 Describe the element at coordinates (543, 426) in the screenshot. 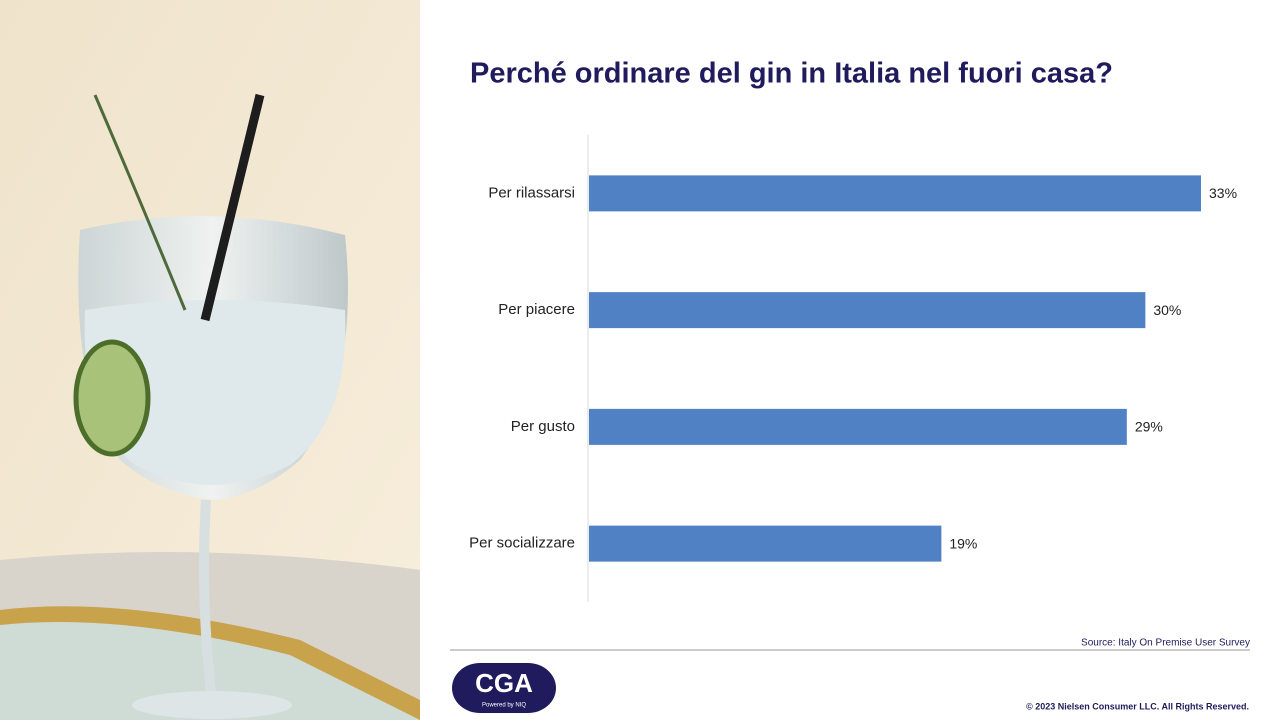

I see `category-label: Per gusto` at that location.